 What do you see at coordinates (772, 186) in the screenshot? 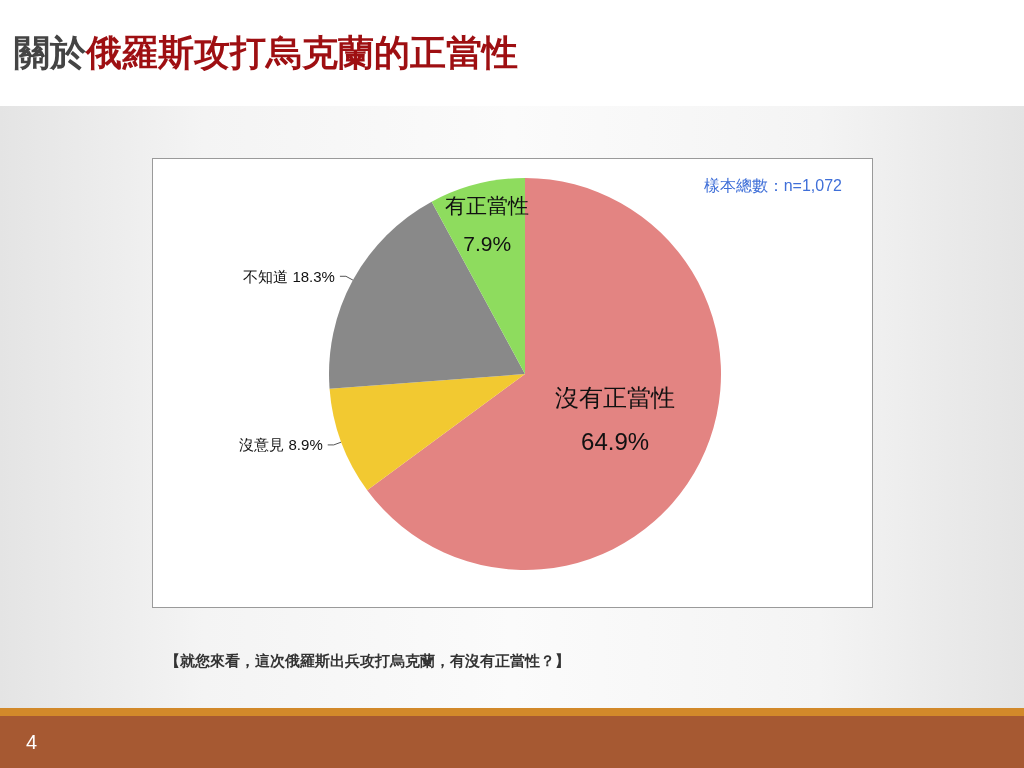
I see `text: 樣本總數：n=1,072` at bounding box center [772, 186].